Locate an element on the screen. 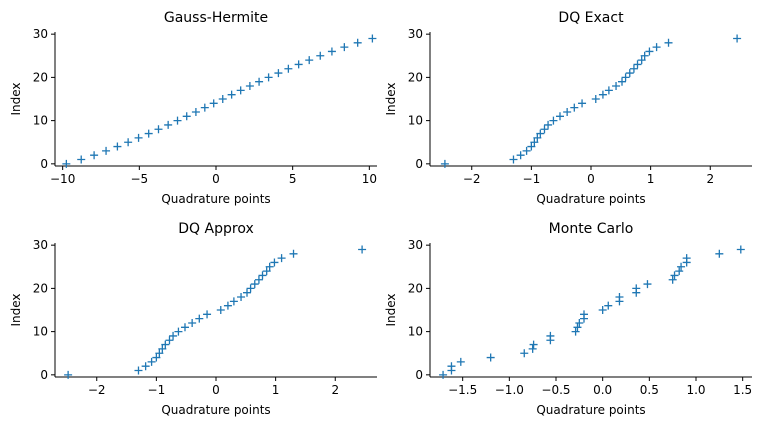  x-tick-label: −1 is located at coordinates (532, 179).